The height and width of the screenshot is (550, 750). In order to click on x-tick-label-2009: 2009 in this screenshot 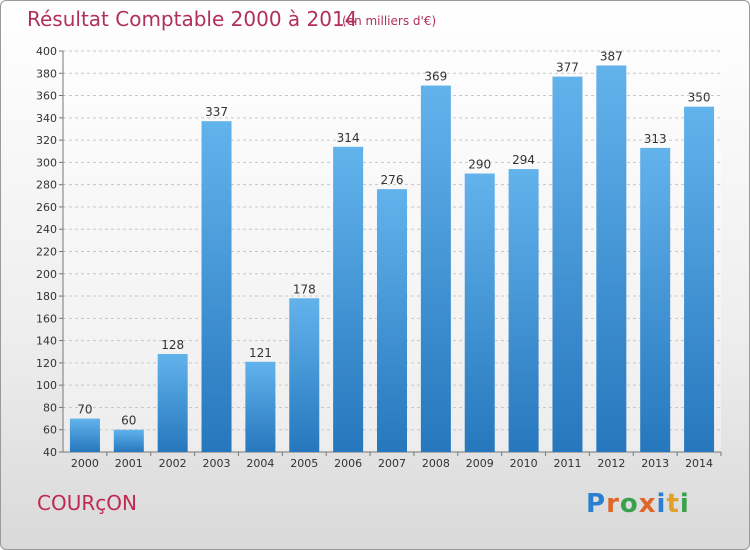, I will do `click(480, 463)`.